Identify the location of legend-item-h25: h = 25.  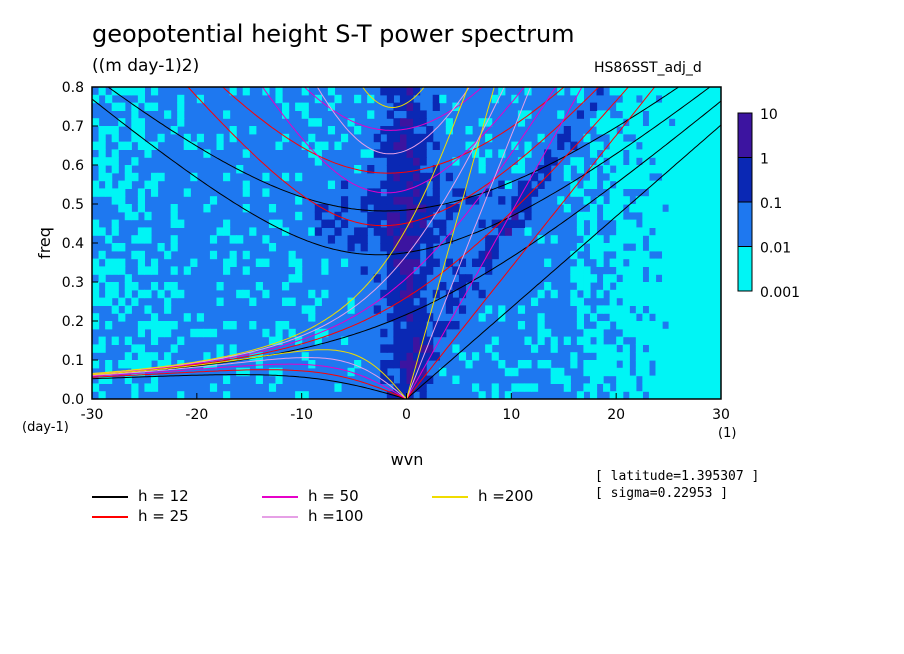
(140, 516).